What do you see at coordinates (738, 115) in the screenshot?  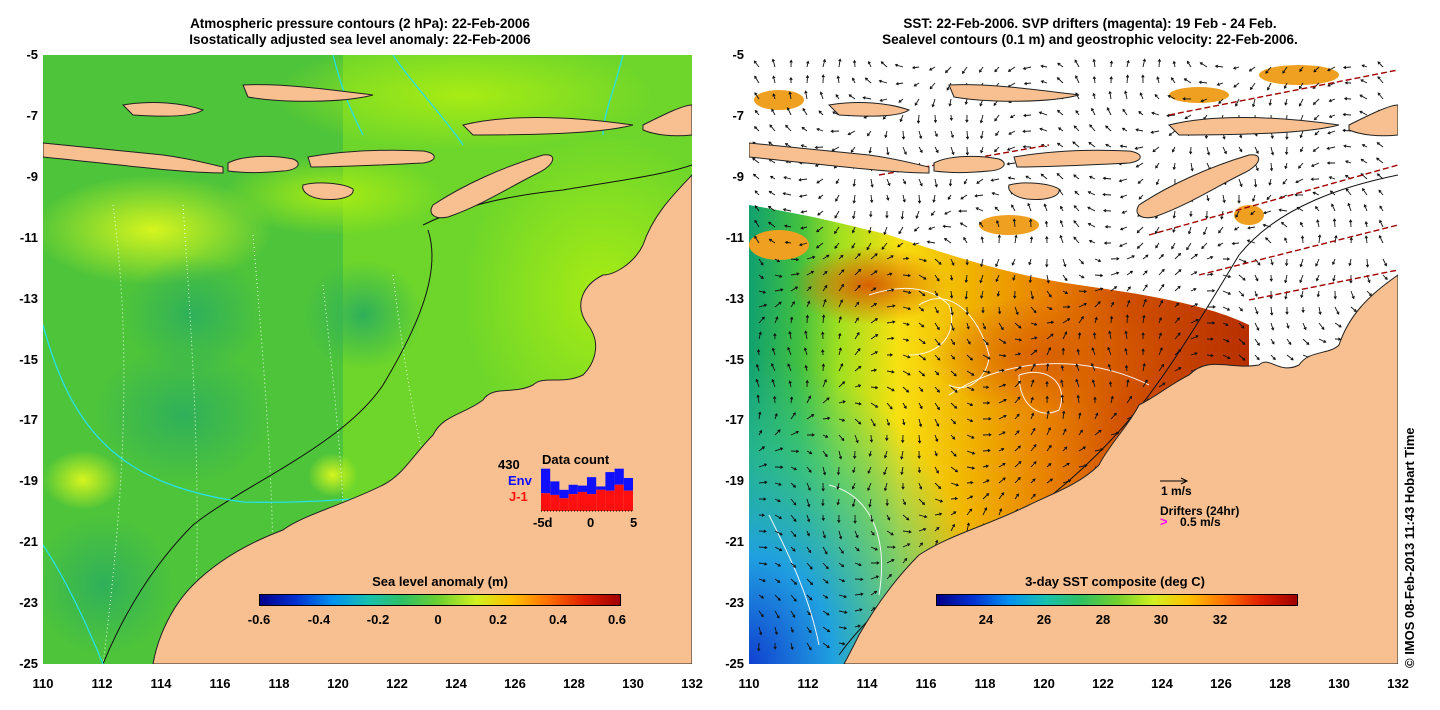 I see `right-ylabel: -7` at bounding box center [738, 115].